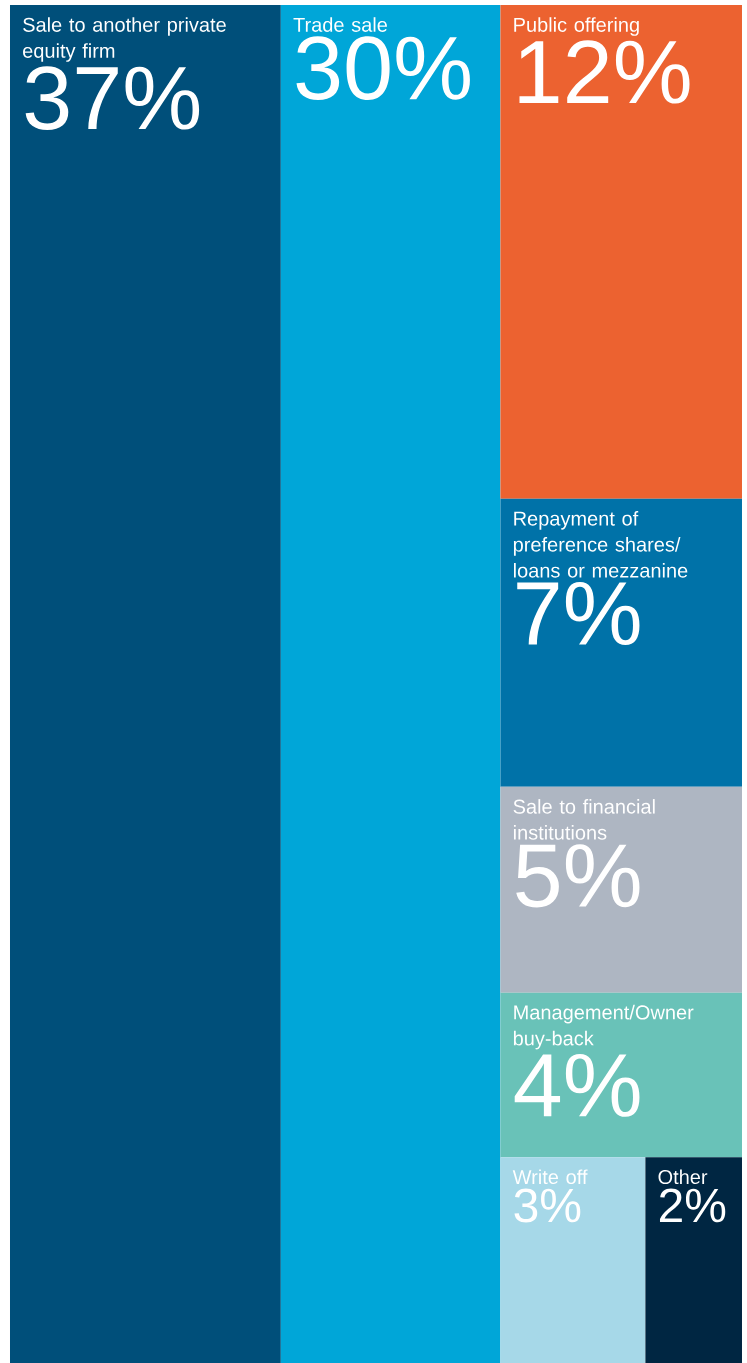  Describe the element at coordinates (340, 24) in the screenshot. I see `category-label: Trade sale` at that location.